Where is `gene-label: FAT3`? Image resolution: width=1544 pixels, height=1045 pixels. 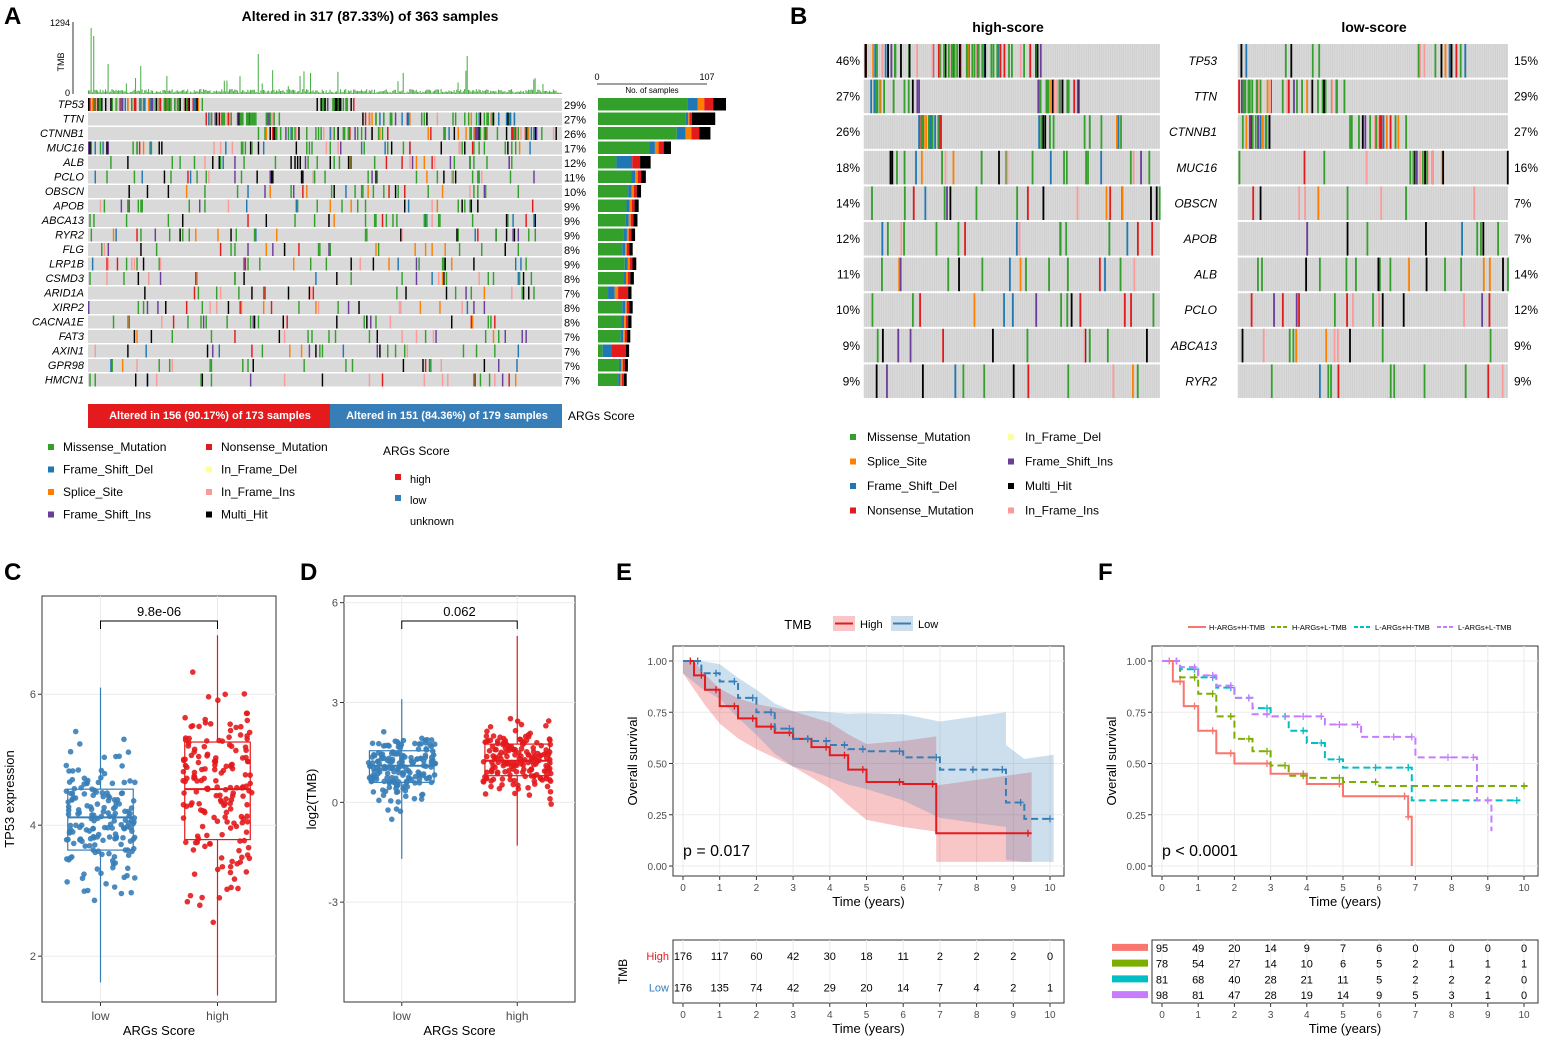
gene-label: FAT3 is located at coordinates (72, 337).